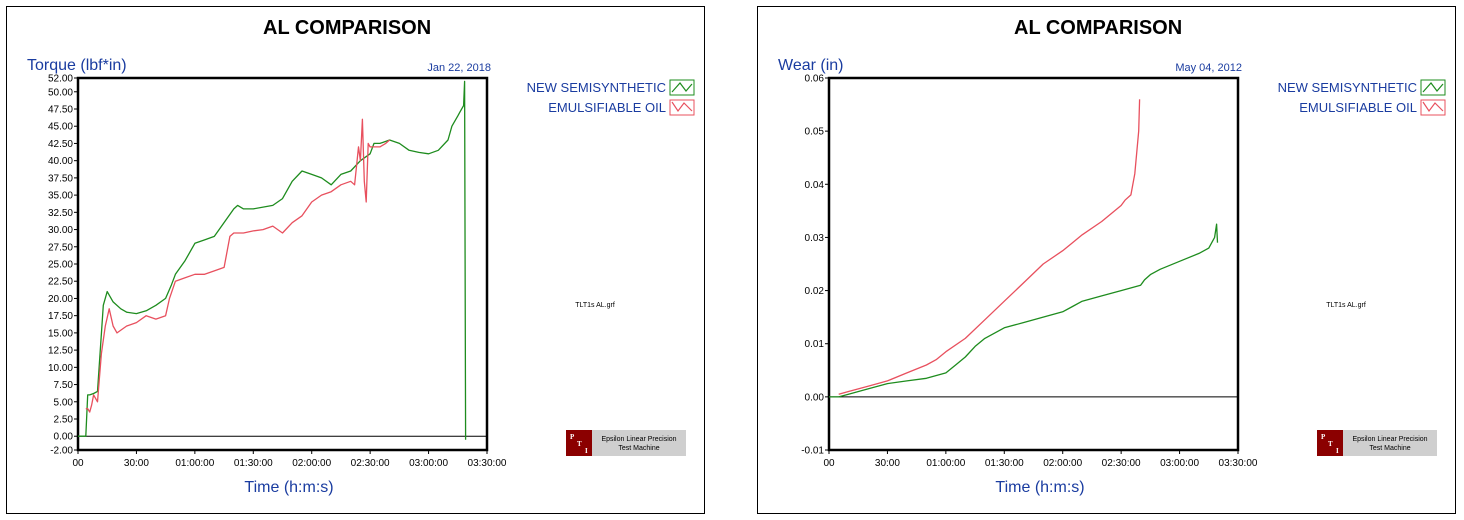 The height and width of the screenshot is (520, 1464). I want to click on y-tick-label: 2.50, so click(64, 420).